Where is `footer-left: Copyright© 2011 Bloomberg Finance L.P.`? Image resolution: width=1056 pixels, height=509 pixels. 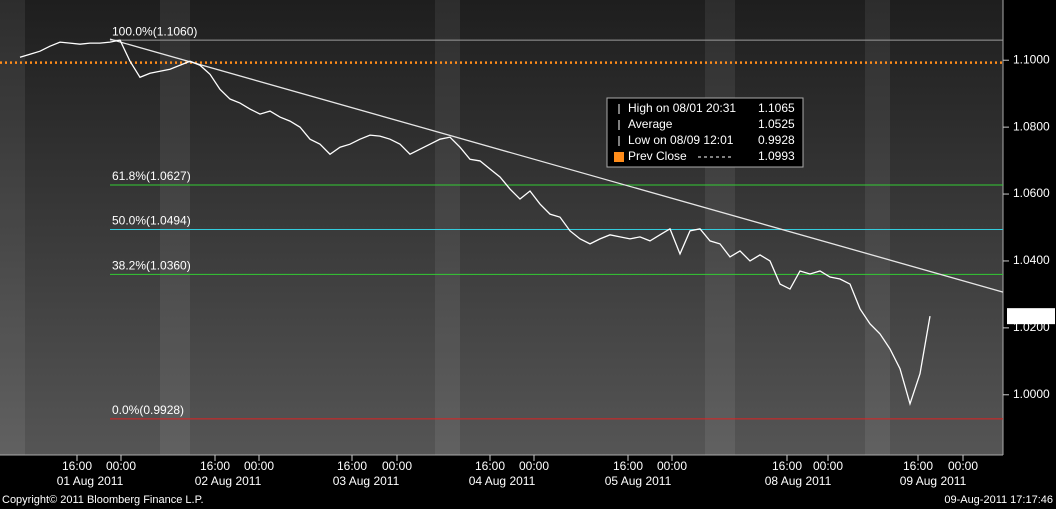
footer-left: Copyright© 2011 Bloomberg Finance L.P. is located at coordinates (103, 500).